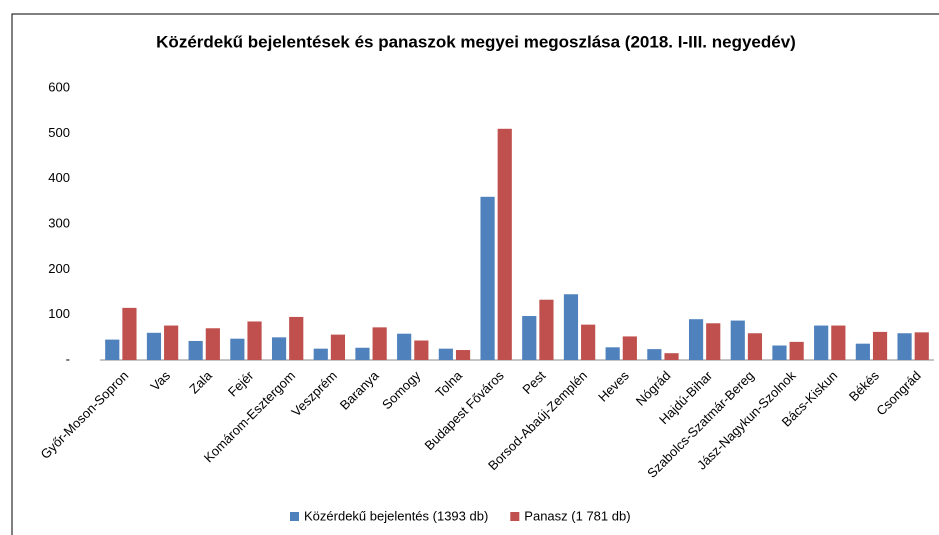 The image size is (939, 535). I want to click on y-tick-label: 500, so click(59, 132).